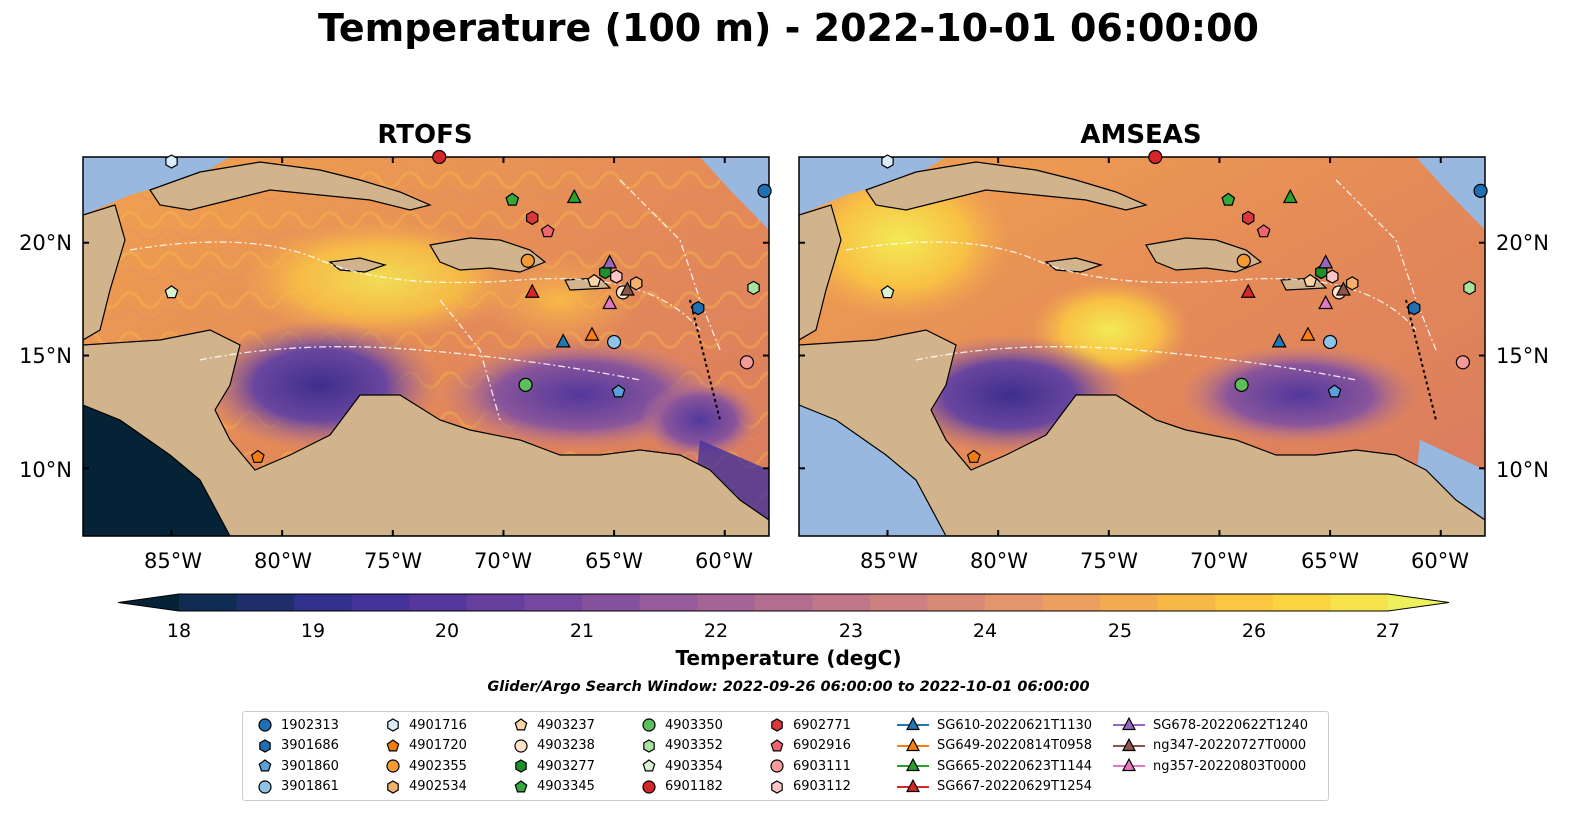 Image resolution: width=1577 pixels, height=827 pixels. I want to click on jamaica-land, so click(1073, 265).